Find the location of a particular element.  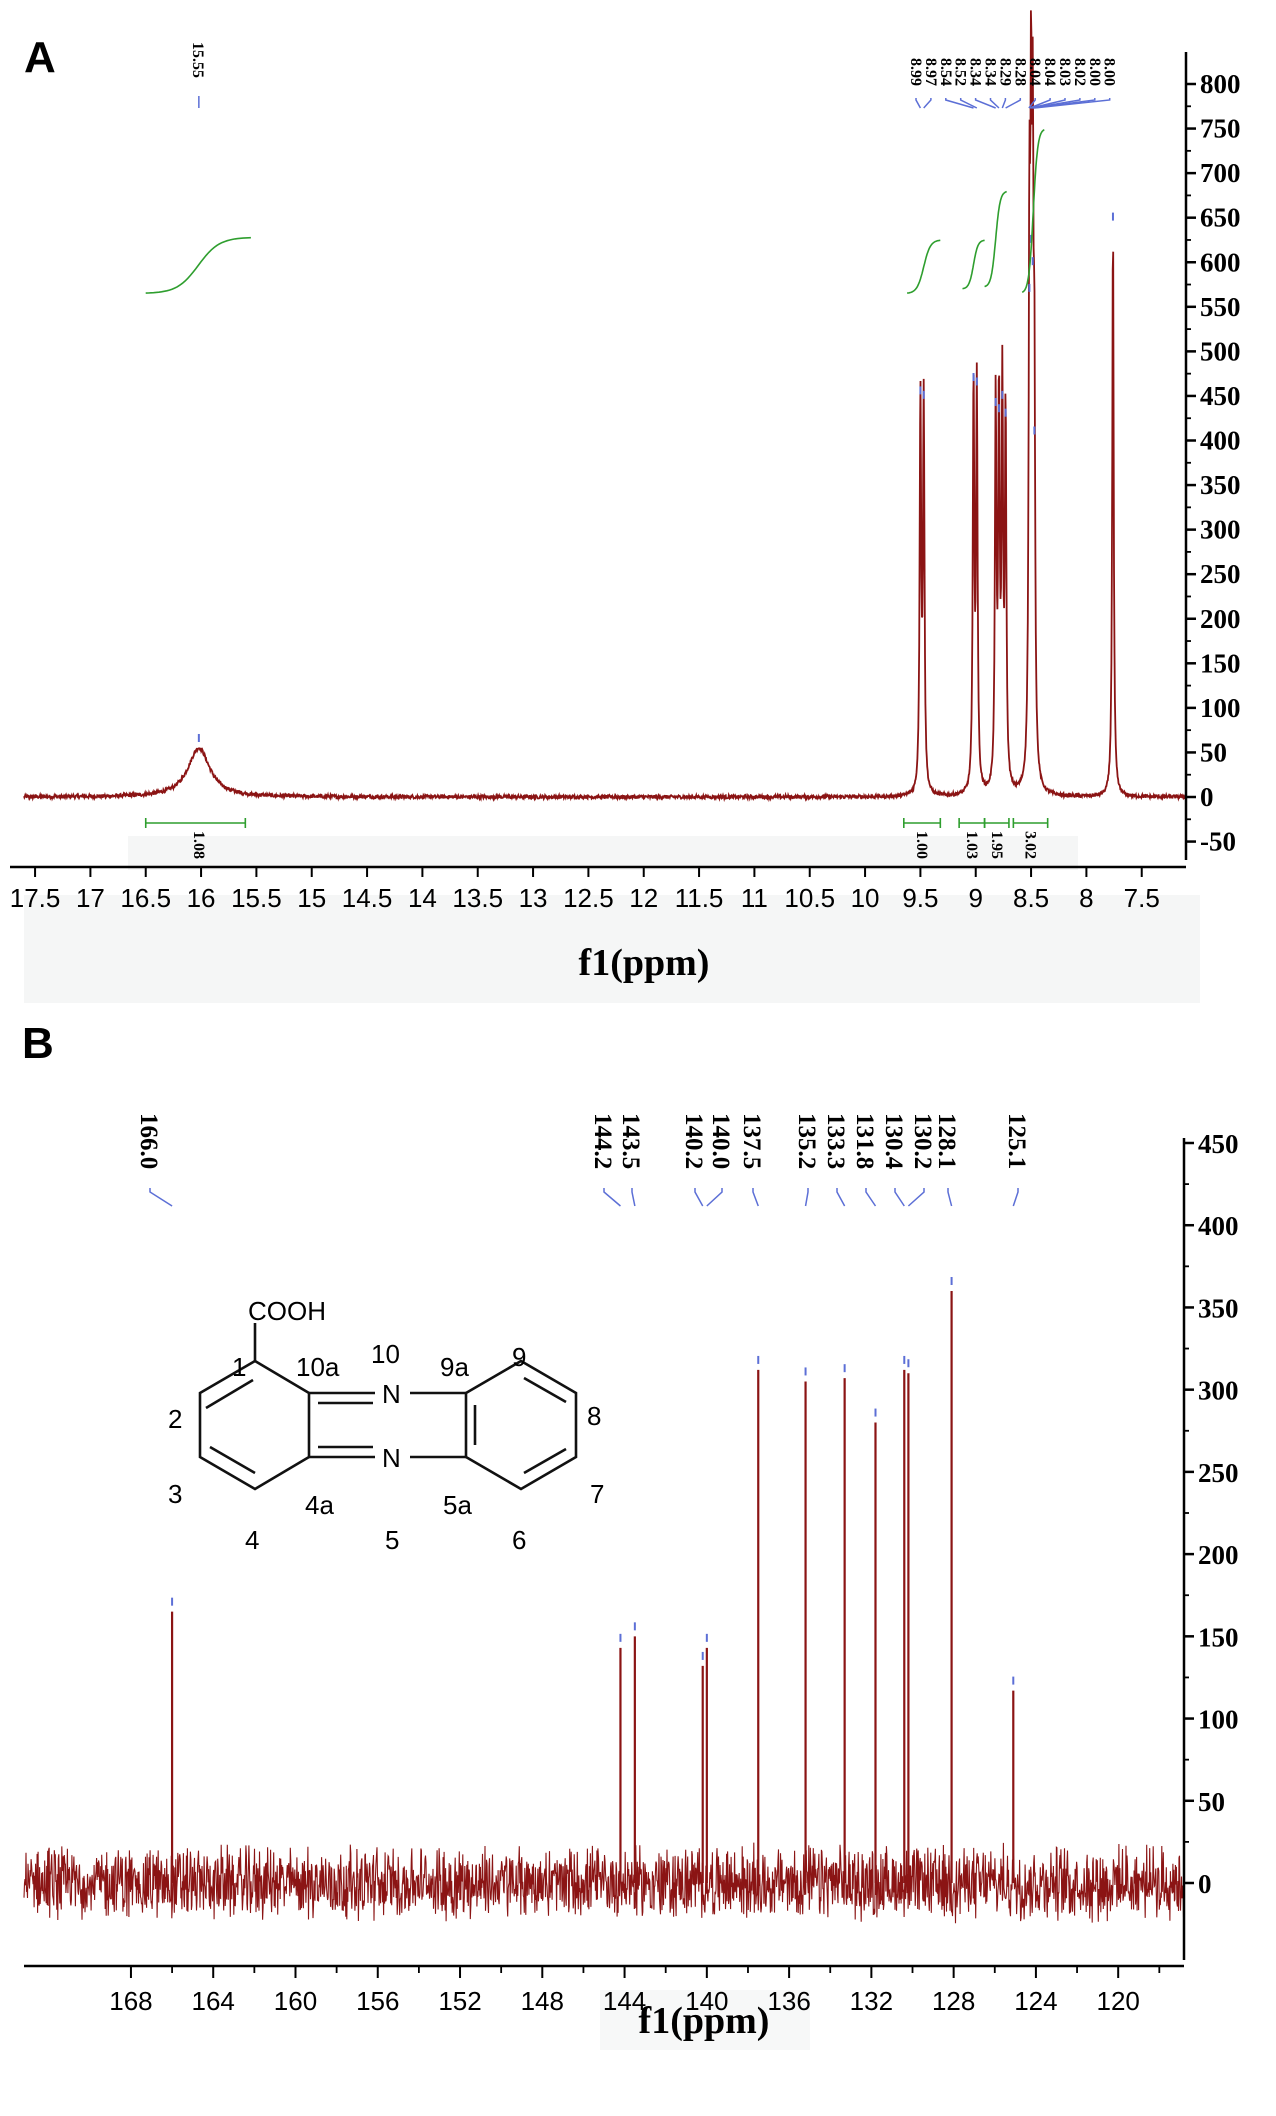

panel-b-y-tick-label: 250 is located at coordinates (1218, 1473).